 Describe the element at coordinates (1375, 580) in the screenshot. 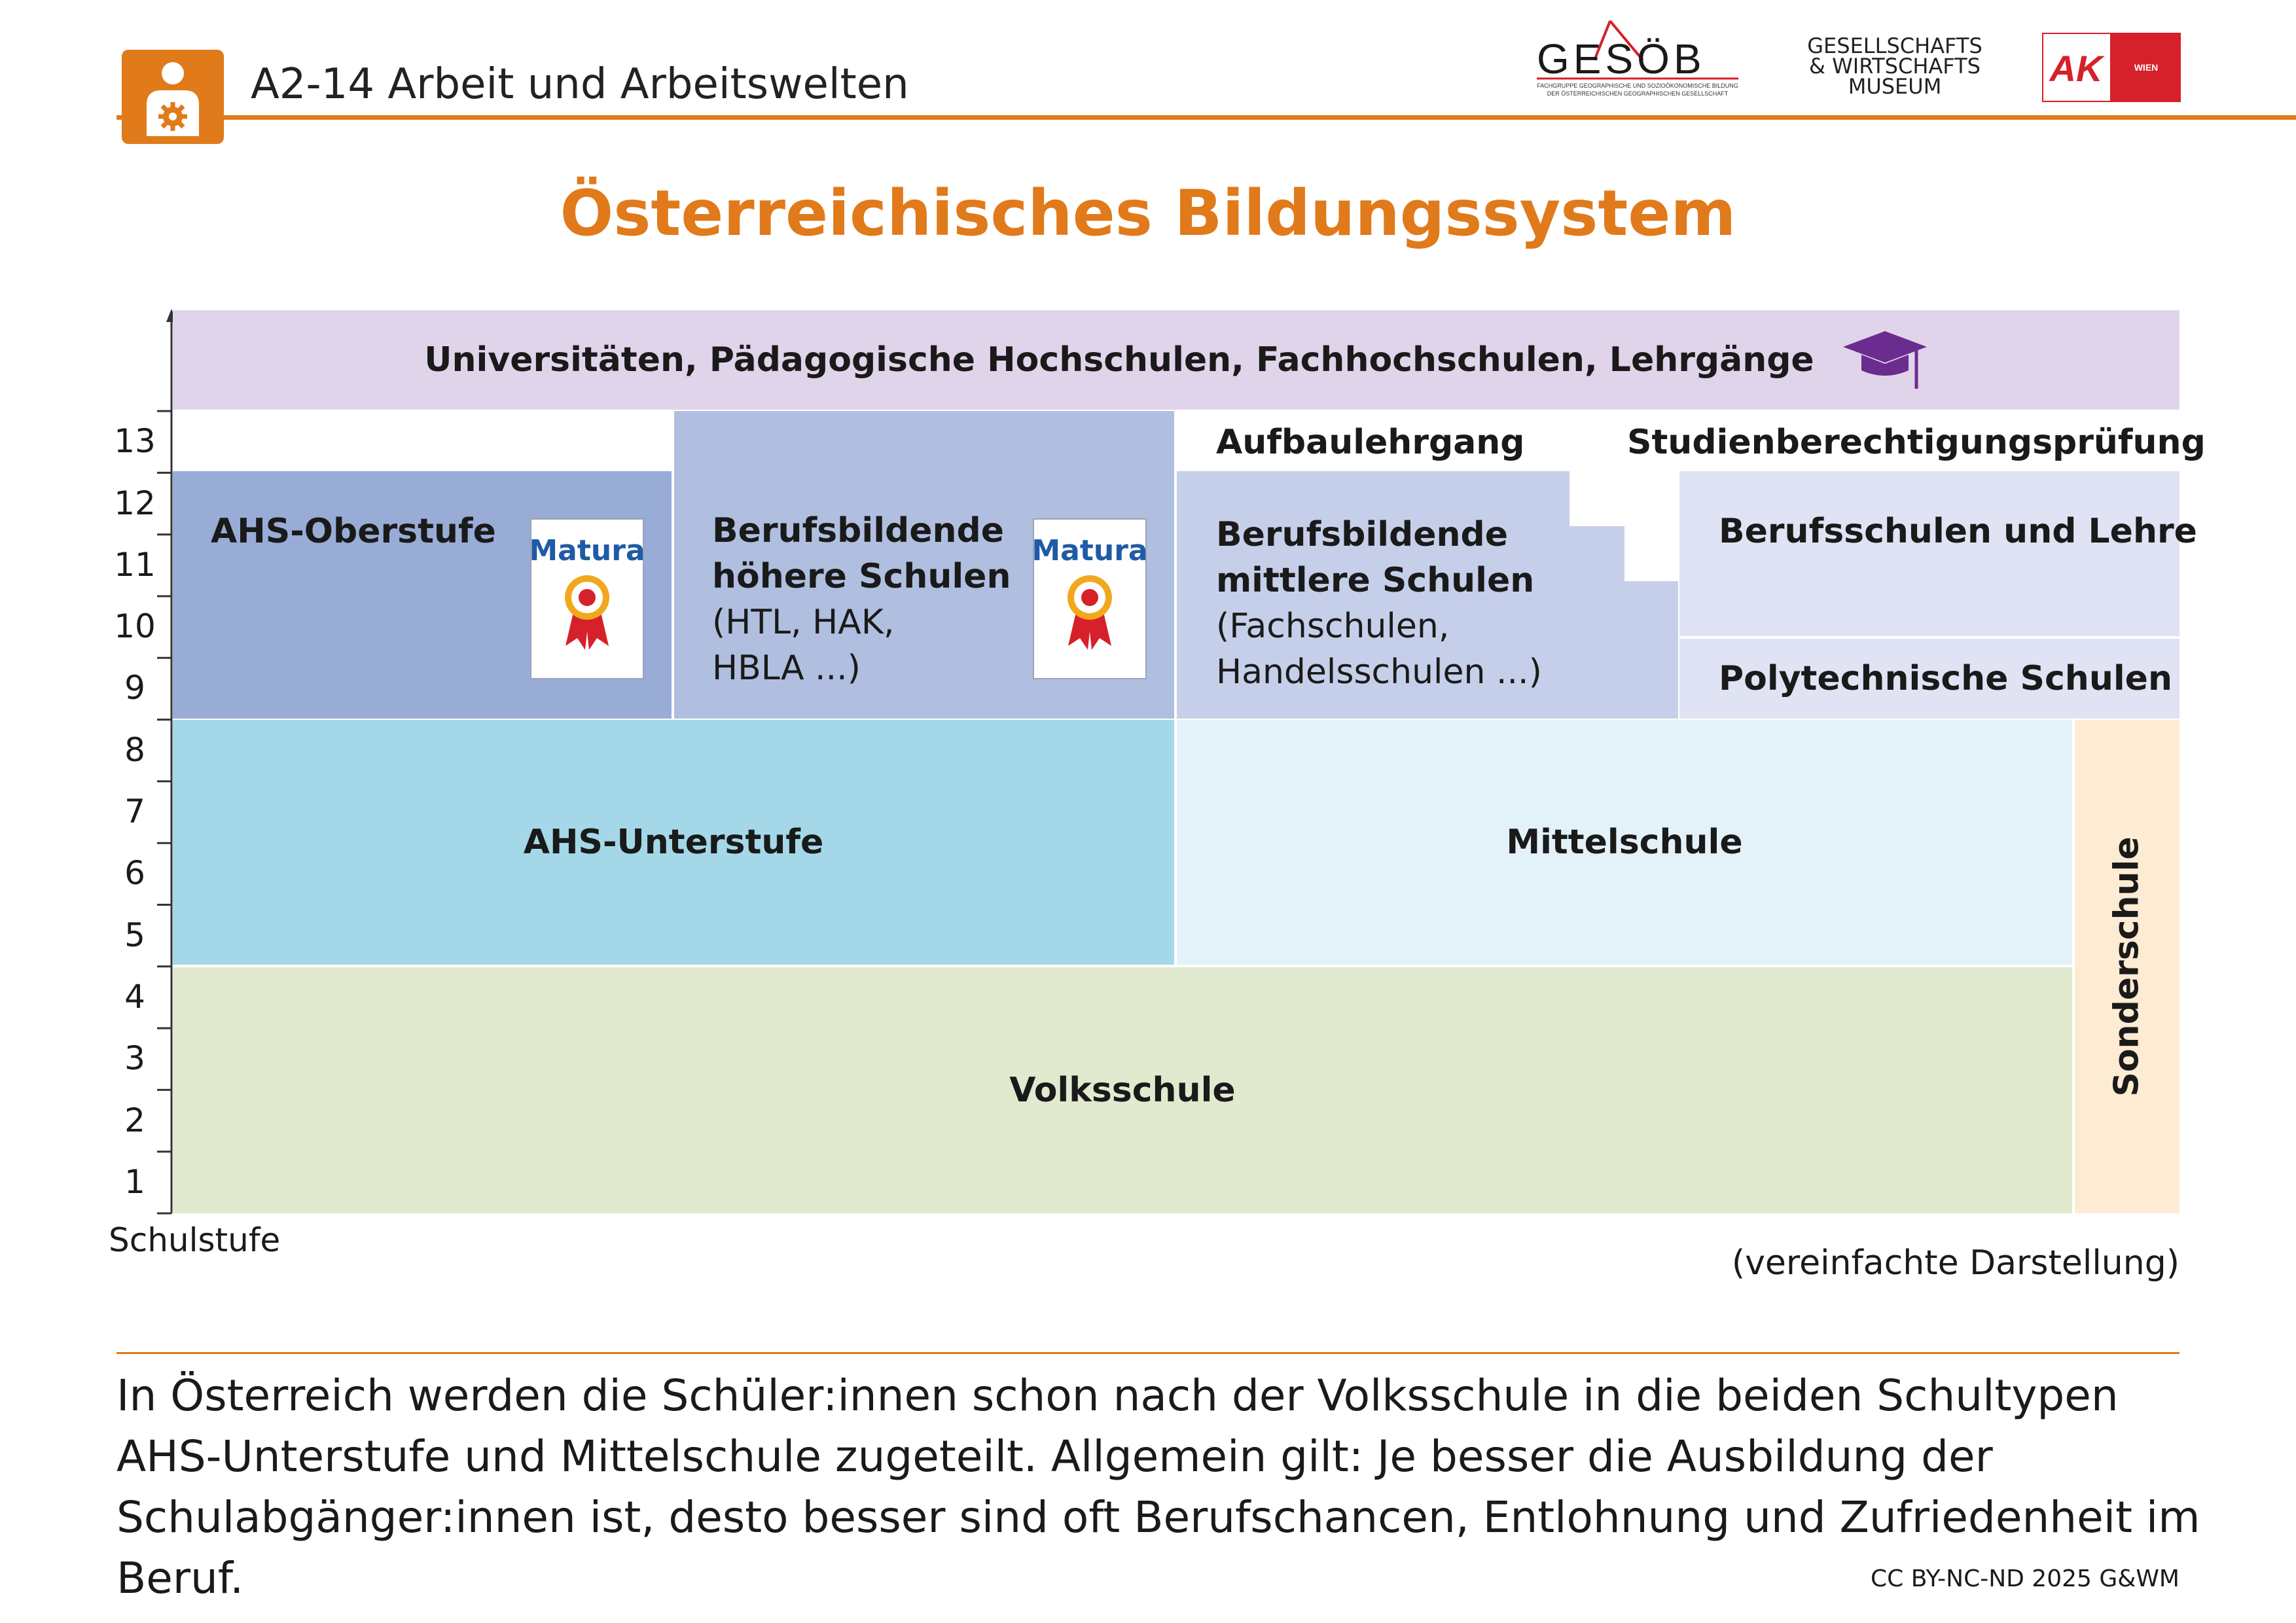

I see `bms-label-2: mittlere Schulen` at that location.